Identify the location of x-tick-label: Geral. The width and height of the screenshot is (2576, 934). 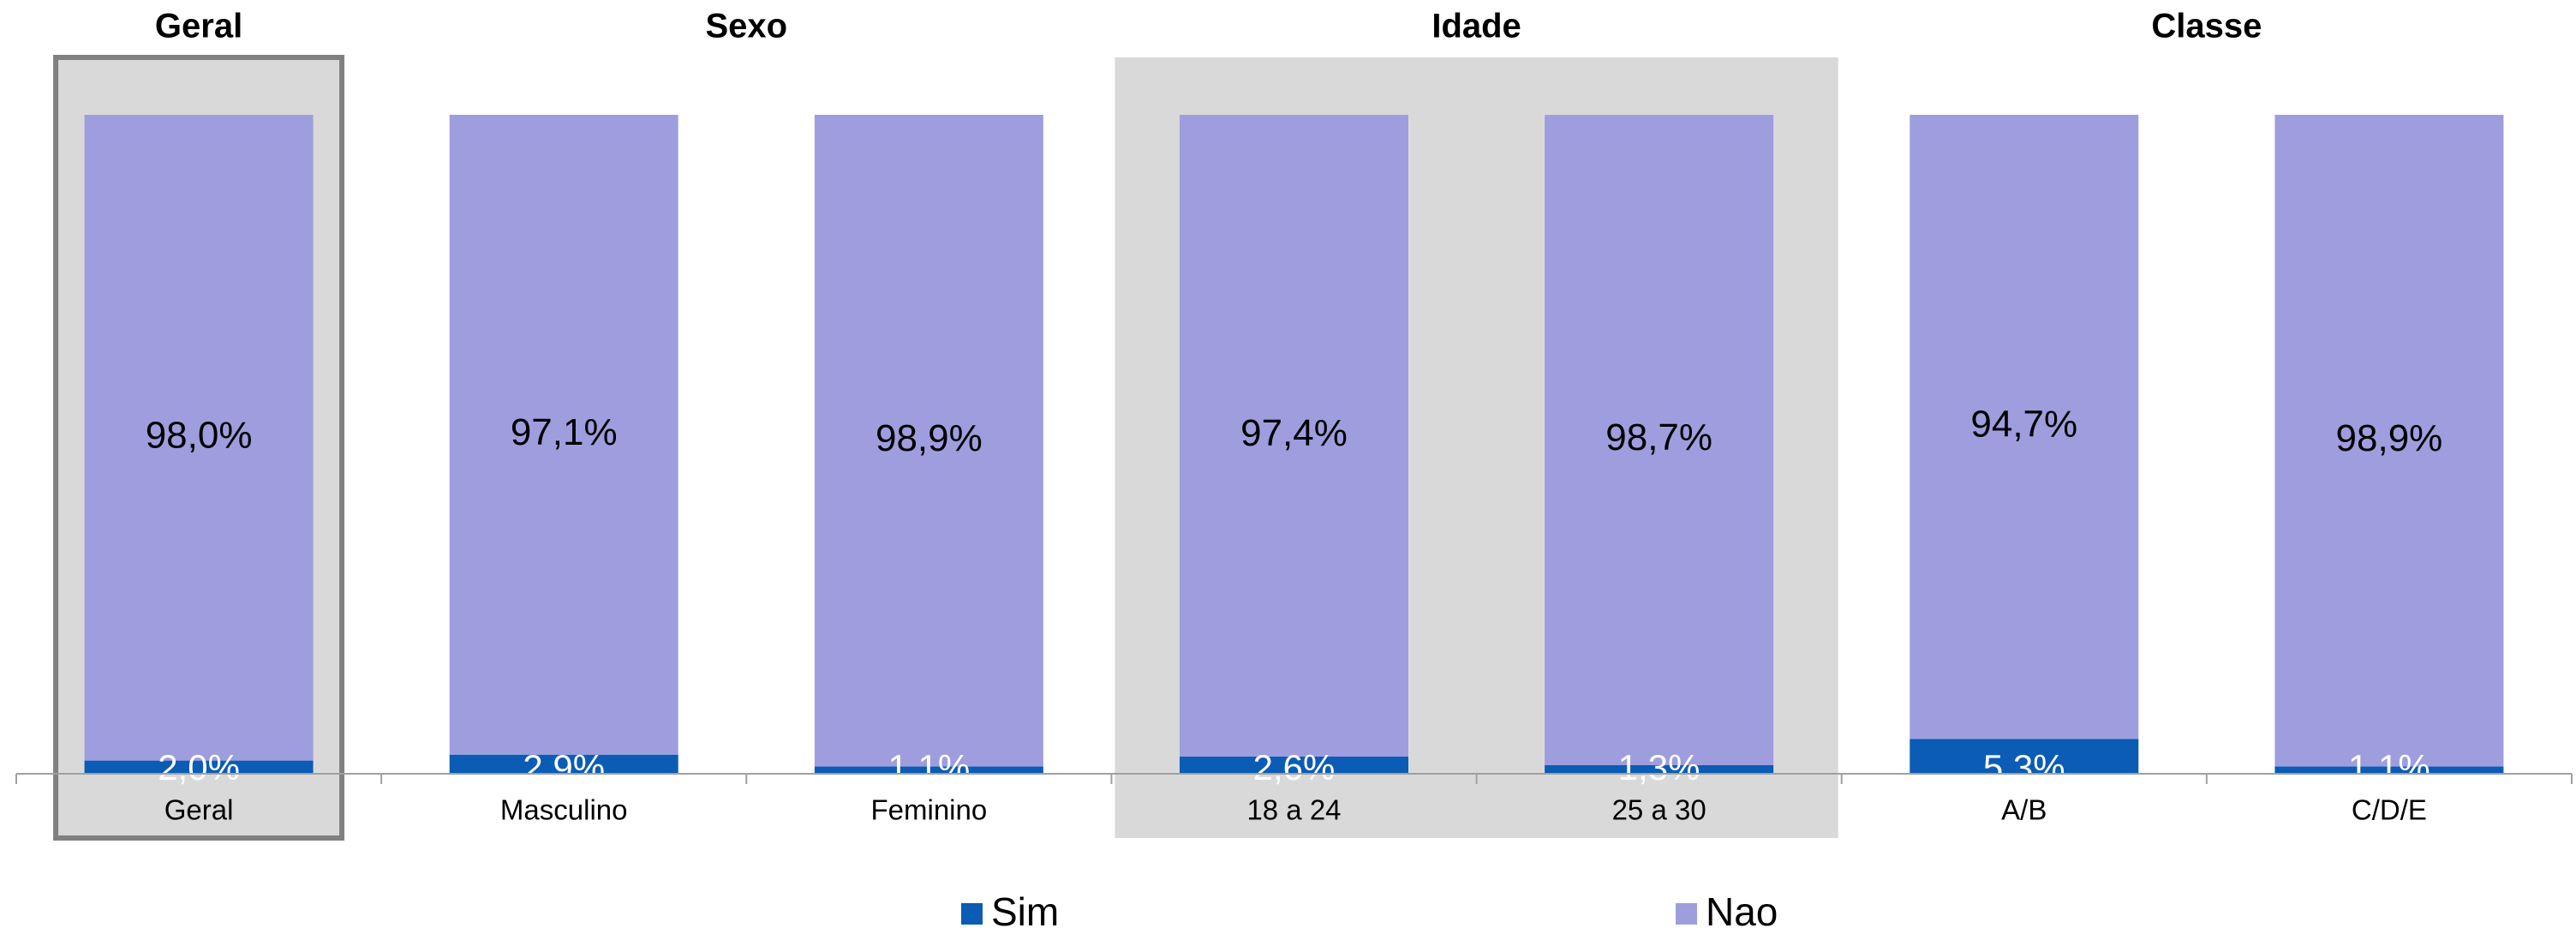
(199, 810).